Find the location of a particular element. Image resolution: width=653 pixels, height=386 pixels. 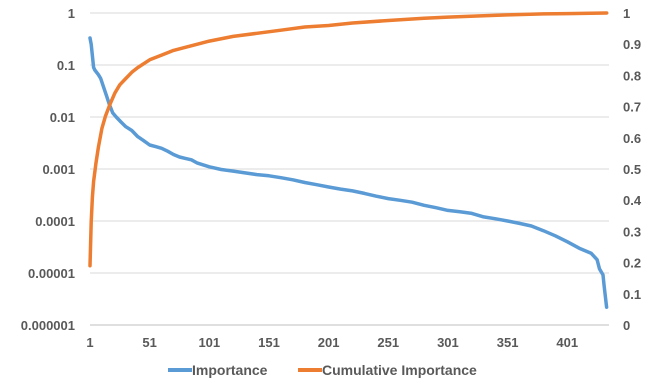

y-left-tick-label: 1 is located at coordinates (71, 13).